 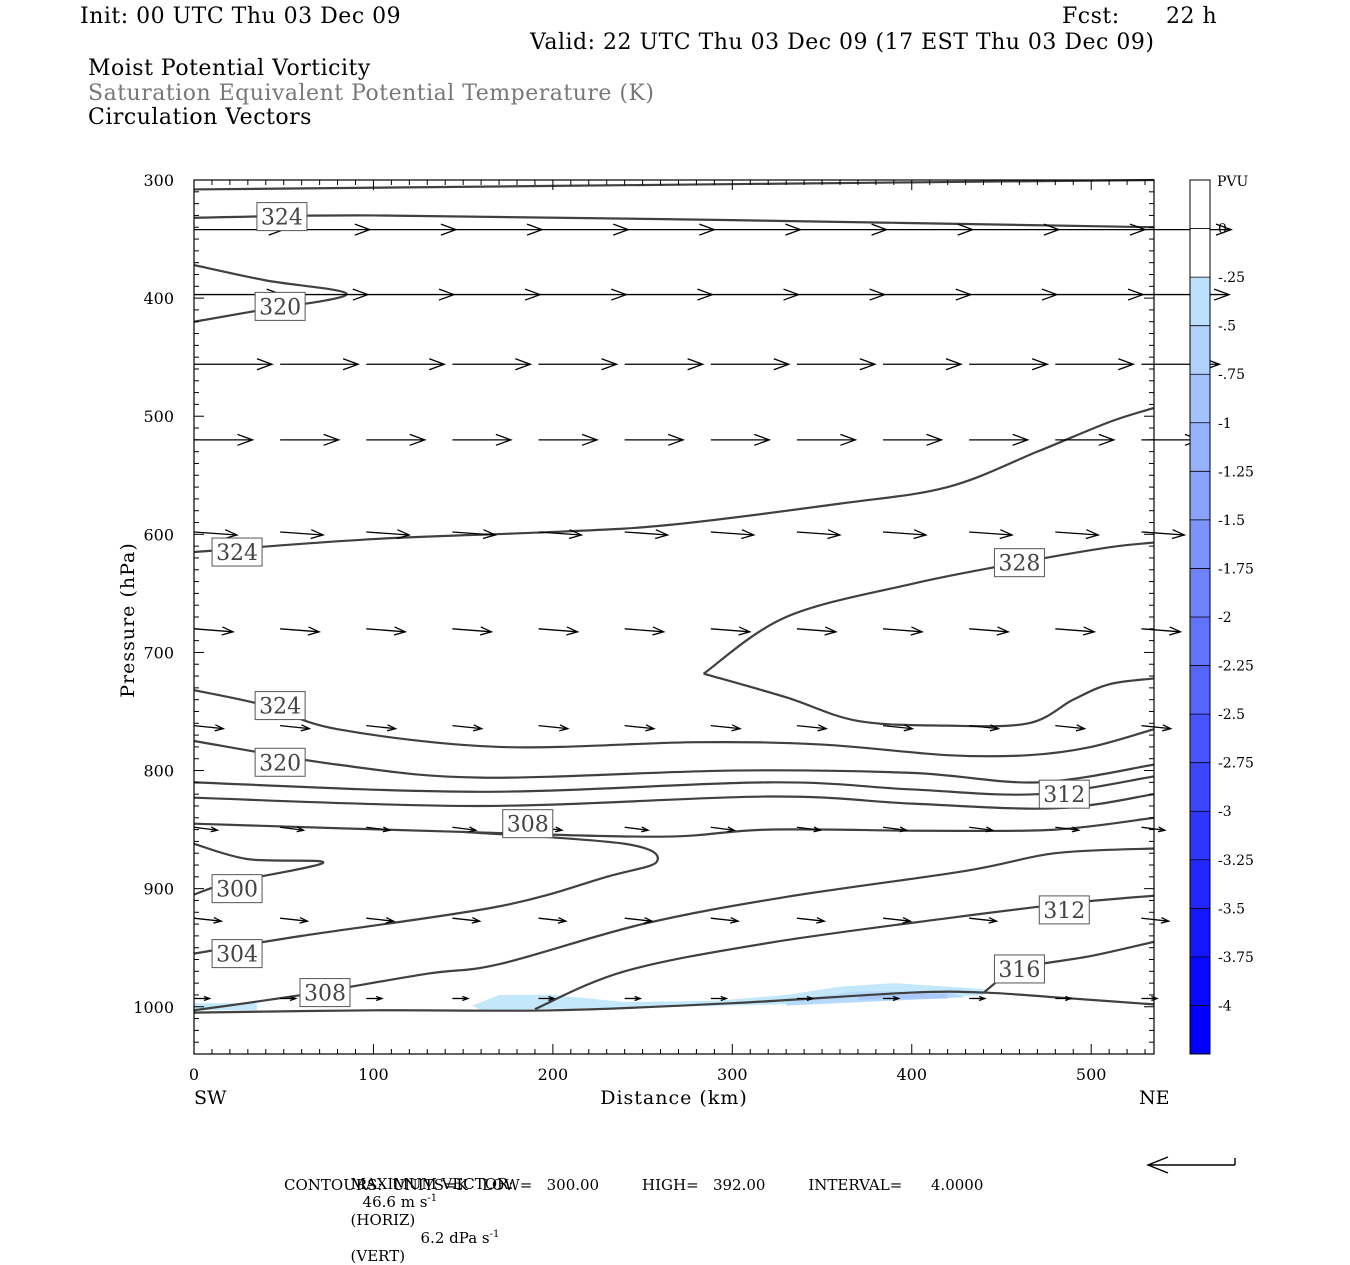 What do you see at coordinates (229, 68) in the screenshot?
I see `field-mpv: Moist Potential Vorticity` at bounding box center [229, 68].